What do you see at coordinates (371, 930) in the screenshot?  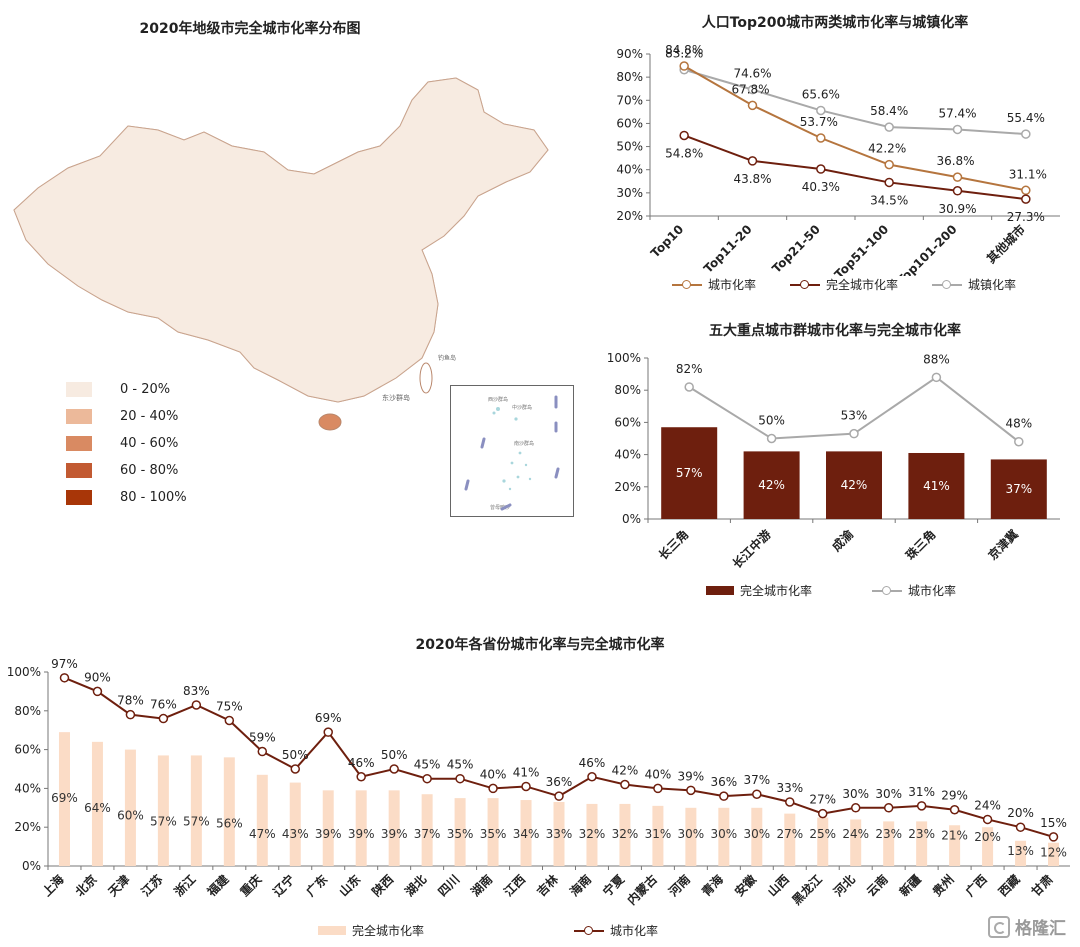 I see `legend-item-full-urbanization: 完全城市化率` at bounding box center [371, 930].